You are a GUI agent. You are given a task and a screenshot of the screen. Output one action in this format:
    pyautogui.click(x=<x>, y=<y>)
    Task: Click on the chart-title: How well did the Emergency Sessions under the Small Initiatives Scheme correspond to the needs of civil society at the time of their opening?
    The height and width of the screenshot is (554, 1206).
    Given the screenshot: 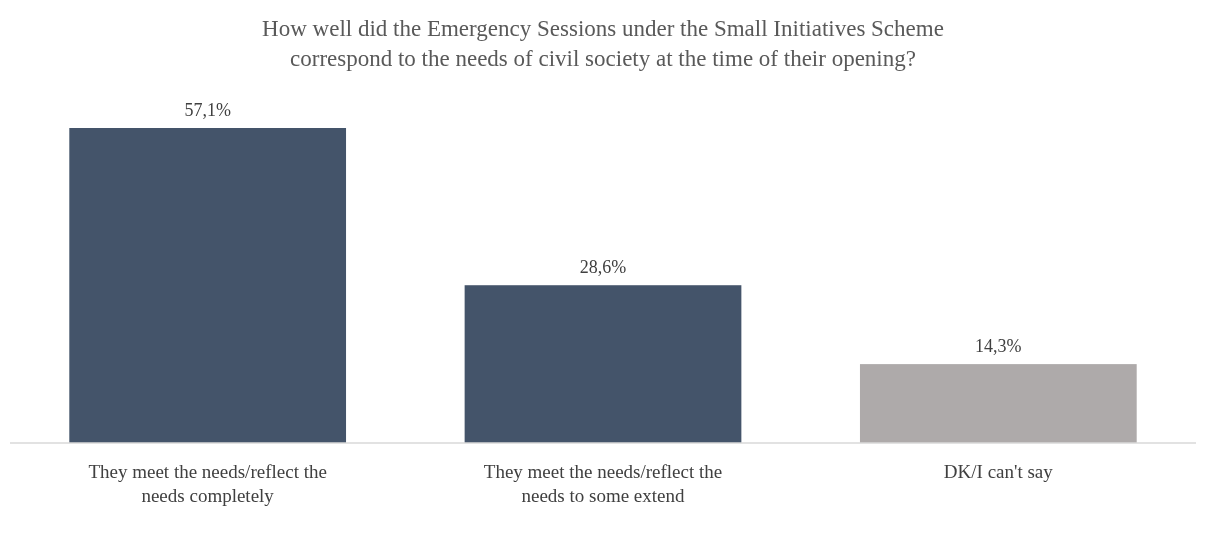 What is the action you would take?
    pyautogui.click(x=603, y=43)
    